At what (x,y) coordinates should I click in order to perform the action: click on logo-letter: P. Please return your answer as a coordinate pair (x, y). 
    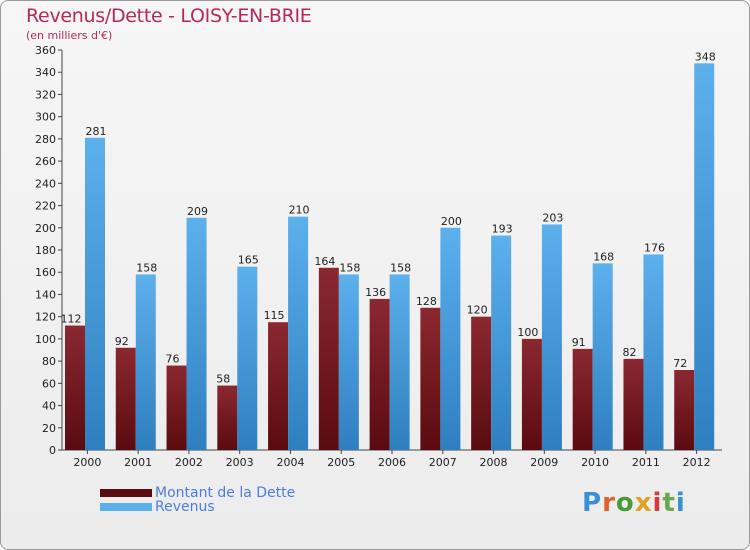
    Looking at the image, I should click on (592, 503).